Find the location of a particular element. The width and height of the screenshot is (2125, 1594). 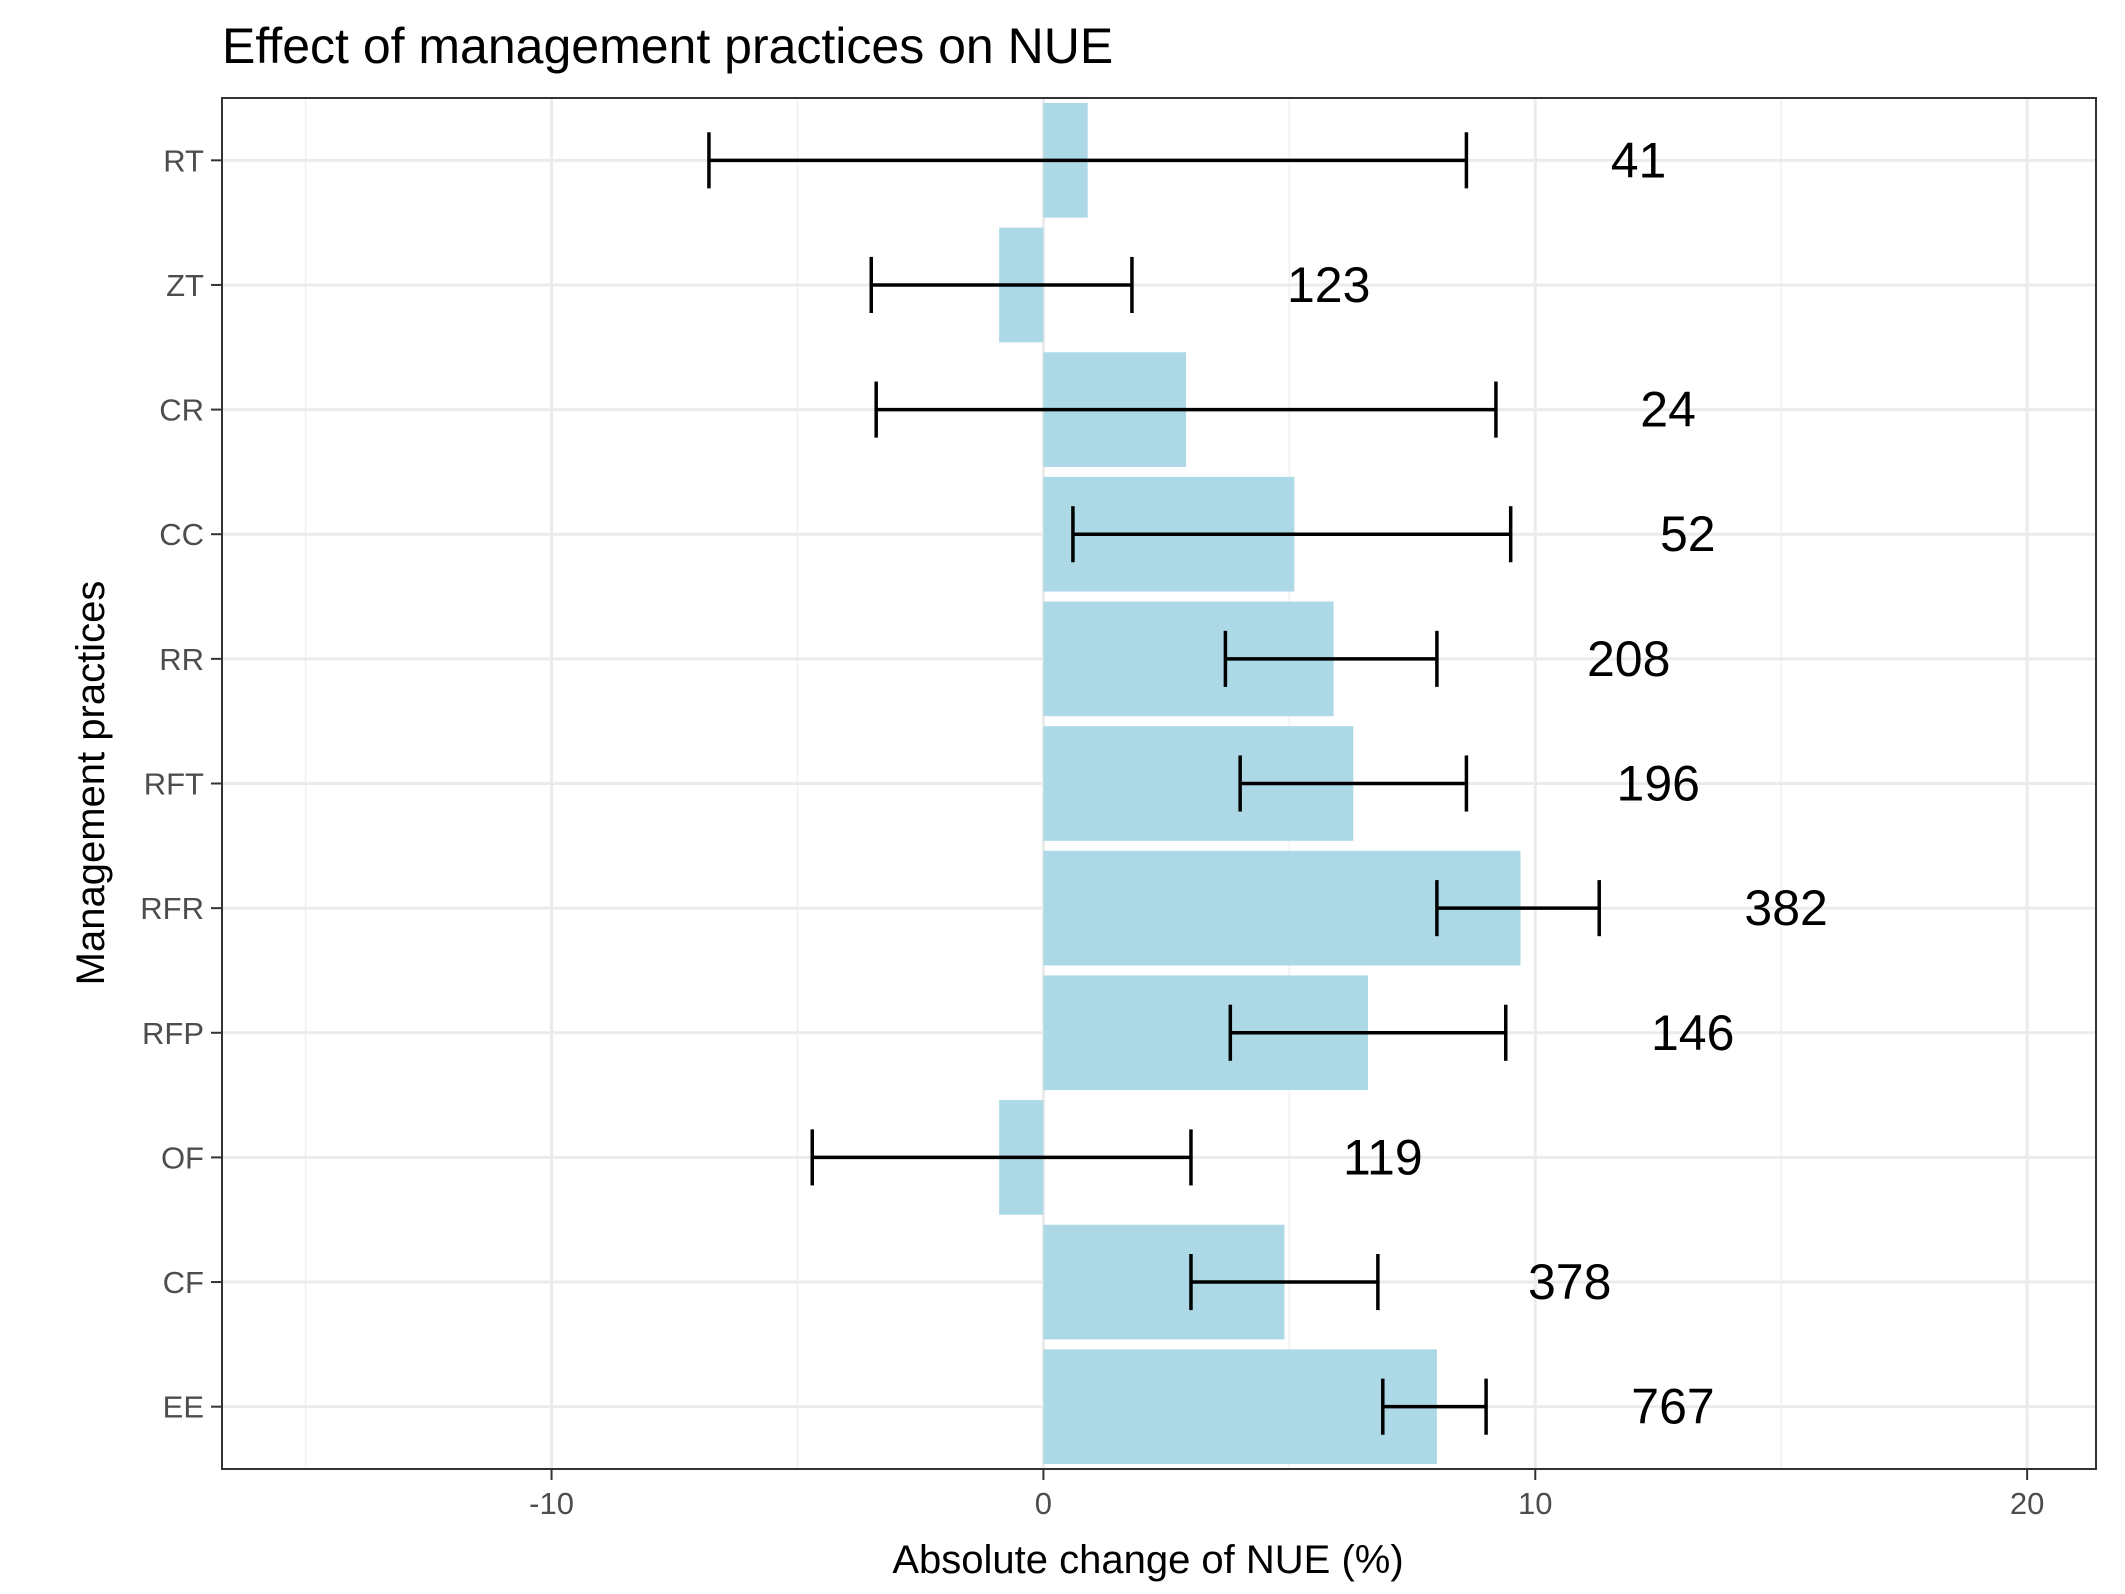

y-tick-label: ZT is located at coordinates (185, 285).